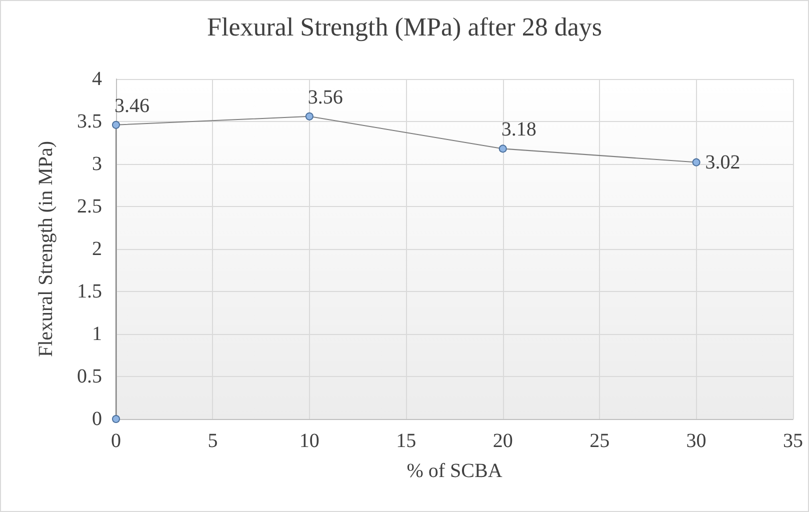 Image resolution: width=809 pixels, height=512 pixels. I want to click on y-tick-label: 3, so click(97, 164).